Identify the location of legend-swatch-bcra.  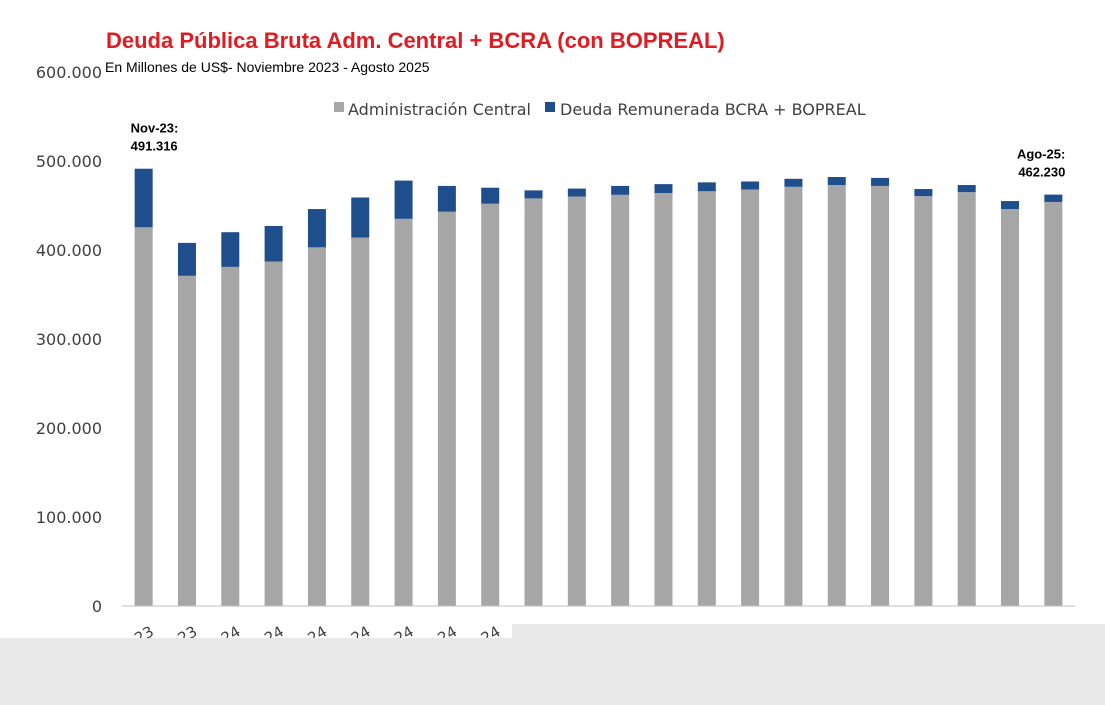
(550, 107).